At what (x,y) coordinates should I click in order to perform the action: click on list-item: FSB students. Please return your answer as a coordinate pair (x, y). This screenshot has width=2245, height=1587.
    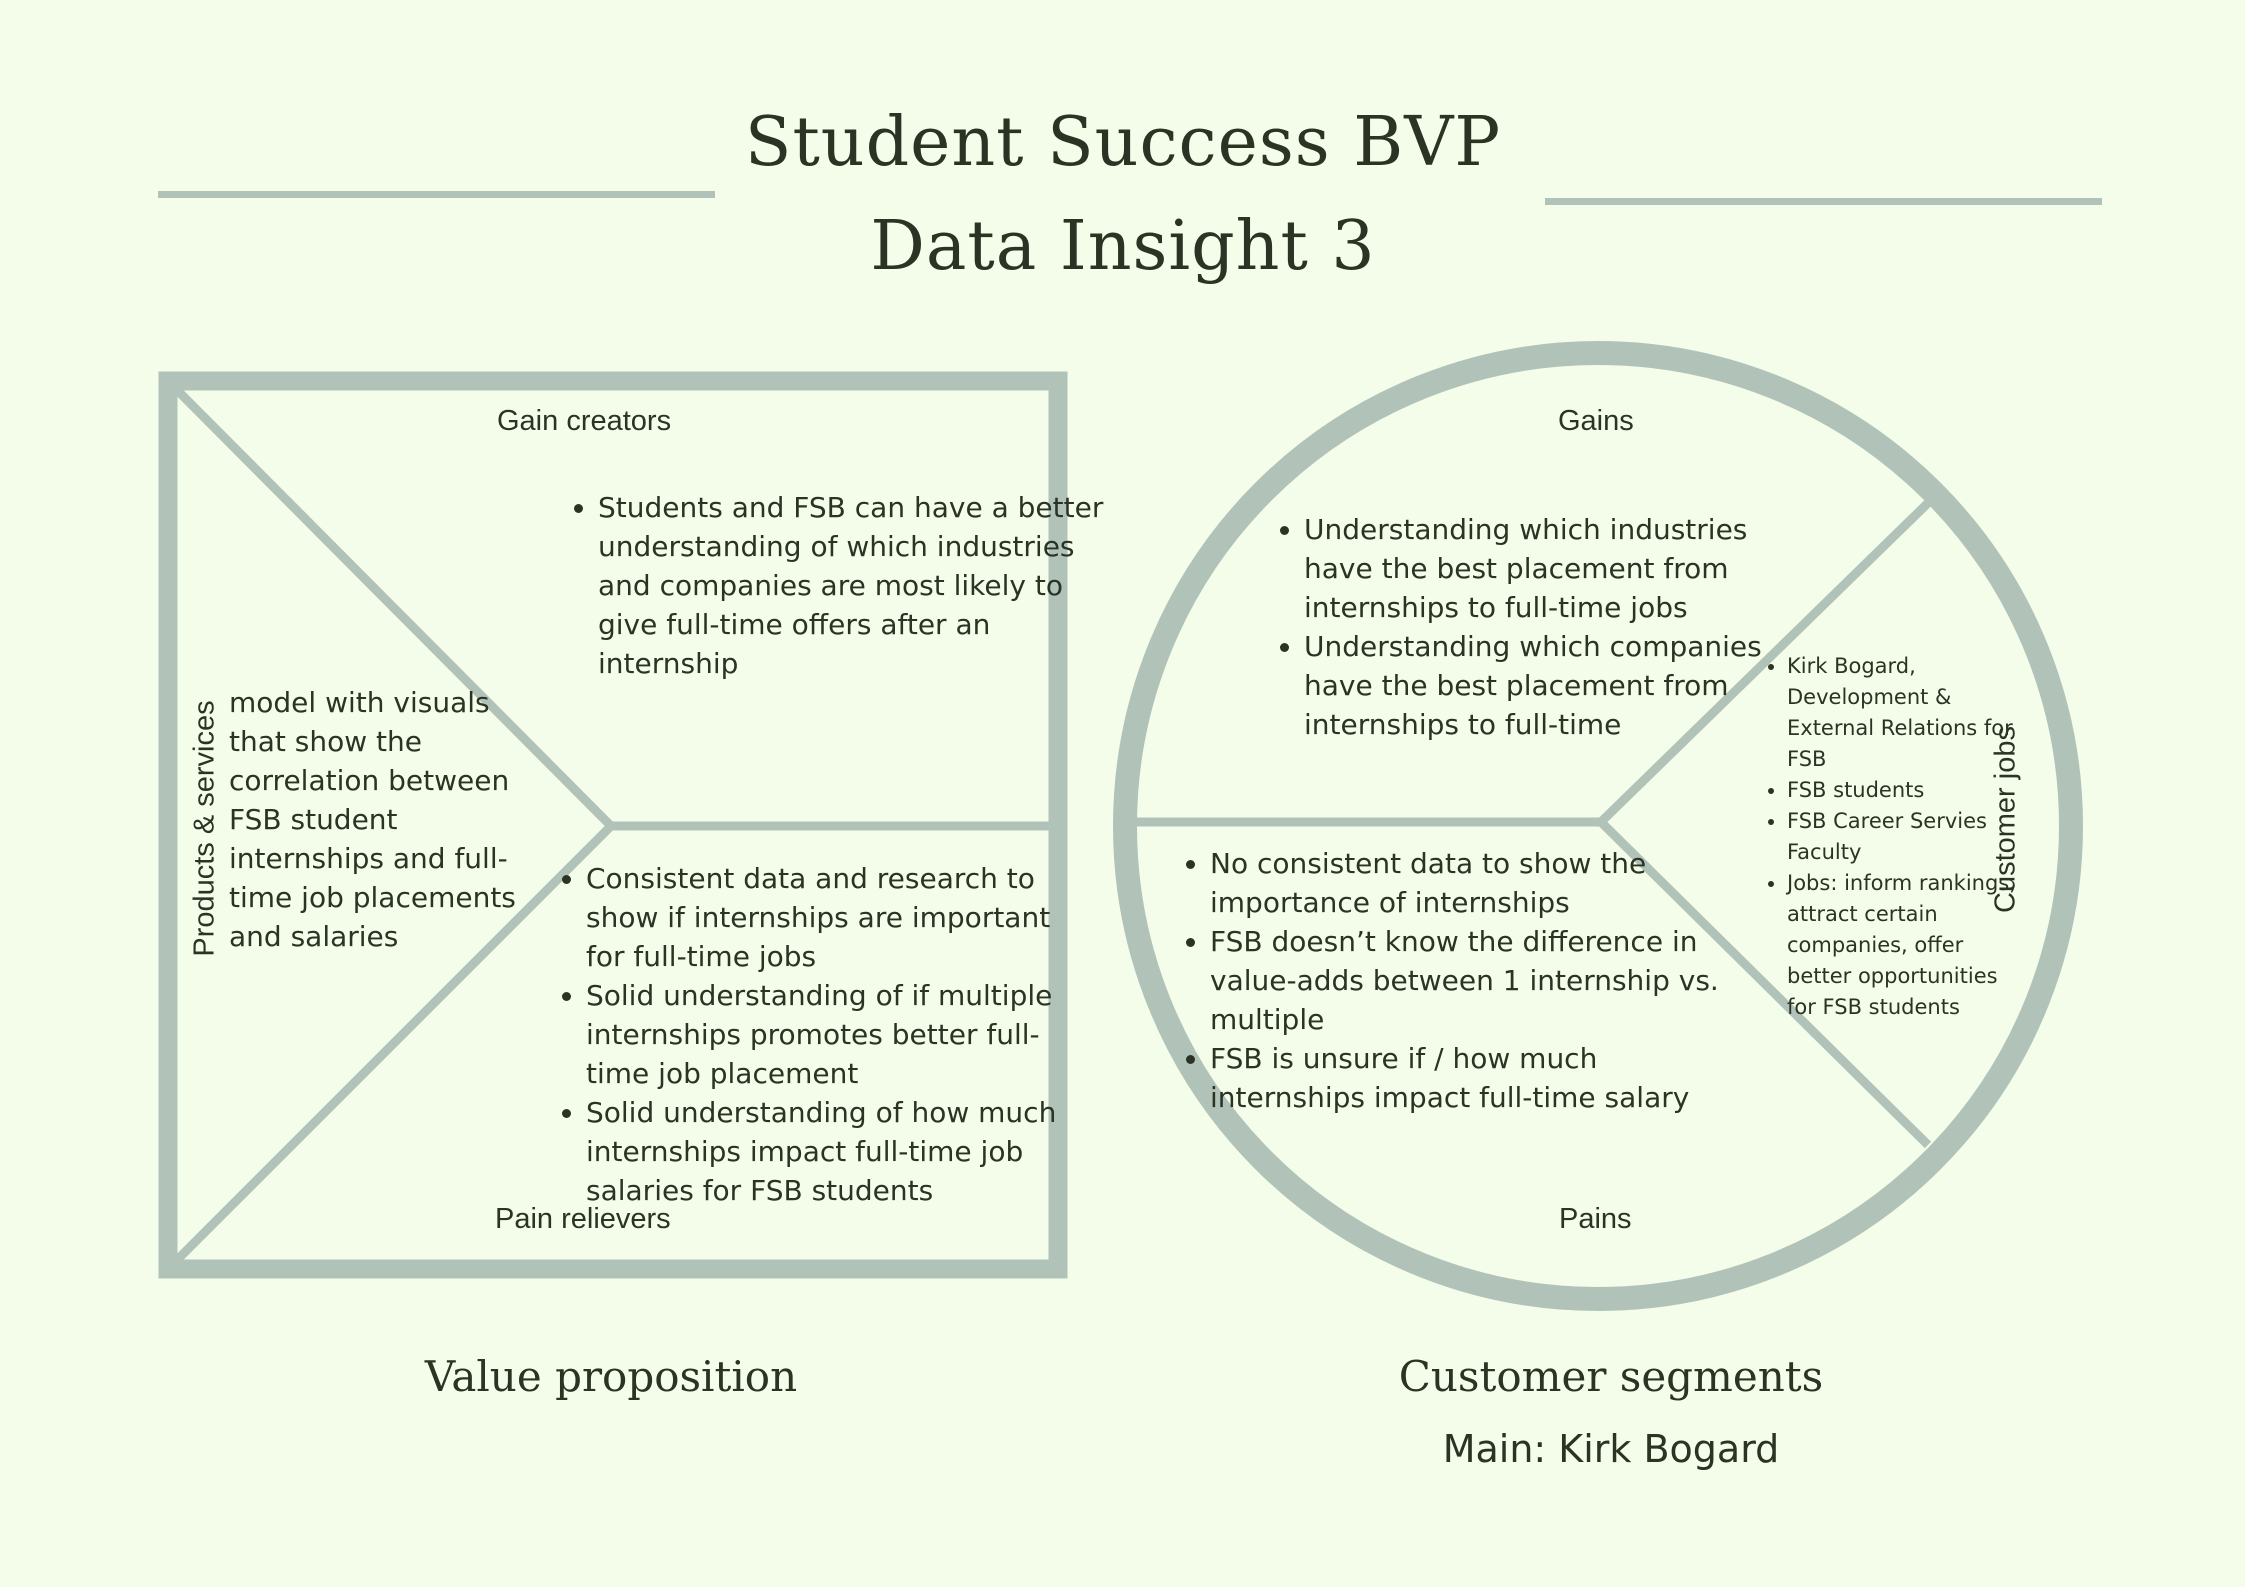
    Looking at the image, I should click on (1902, 790).